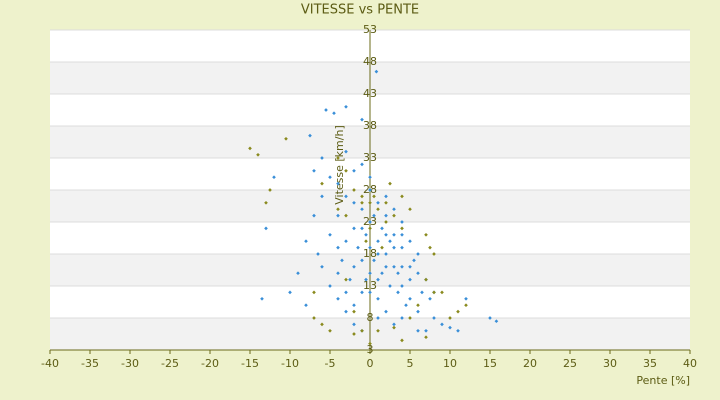  I want to click on y-axis-title: Vitesse [km/h], so click(339, 165).